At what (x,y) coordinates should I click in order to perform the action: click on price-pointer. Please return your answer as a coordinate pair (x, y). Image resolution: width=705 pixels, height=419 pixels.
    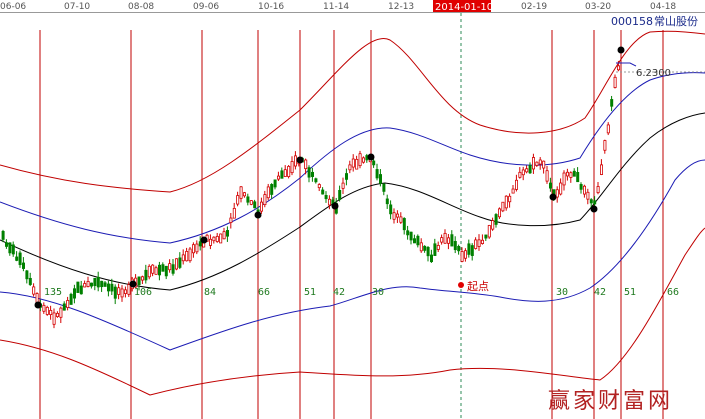
    Looking at the image, I should click on (626, 64).